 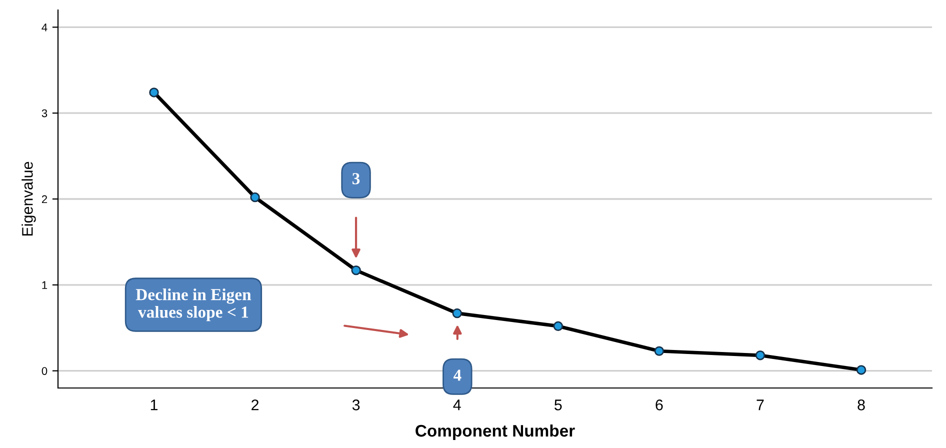 I want to click on y-axis-title: Eigenvalue, so click(x=29, y=199).